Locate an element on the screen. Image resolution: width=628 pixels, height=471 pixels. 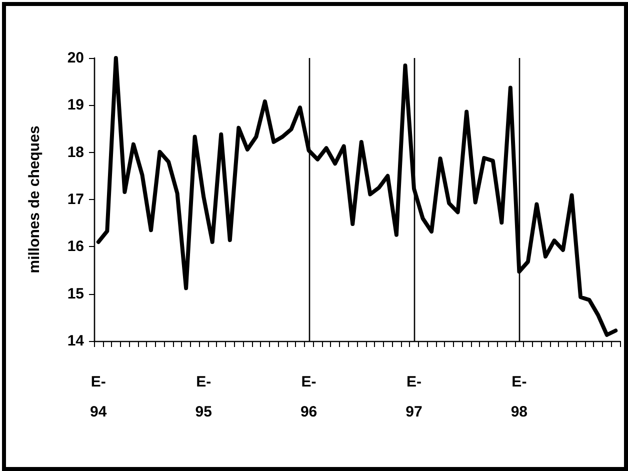
x-tick-label: E- 97 is located at coordinates (414, 397).